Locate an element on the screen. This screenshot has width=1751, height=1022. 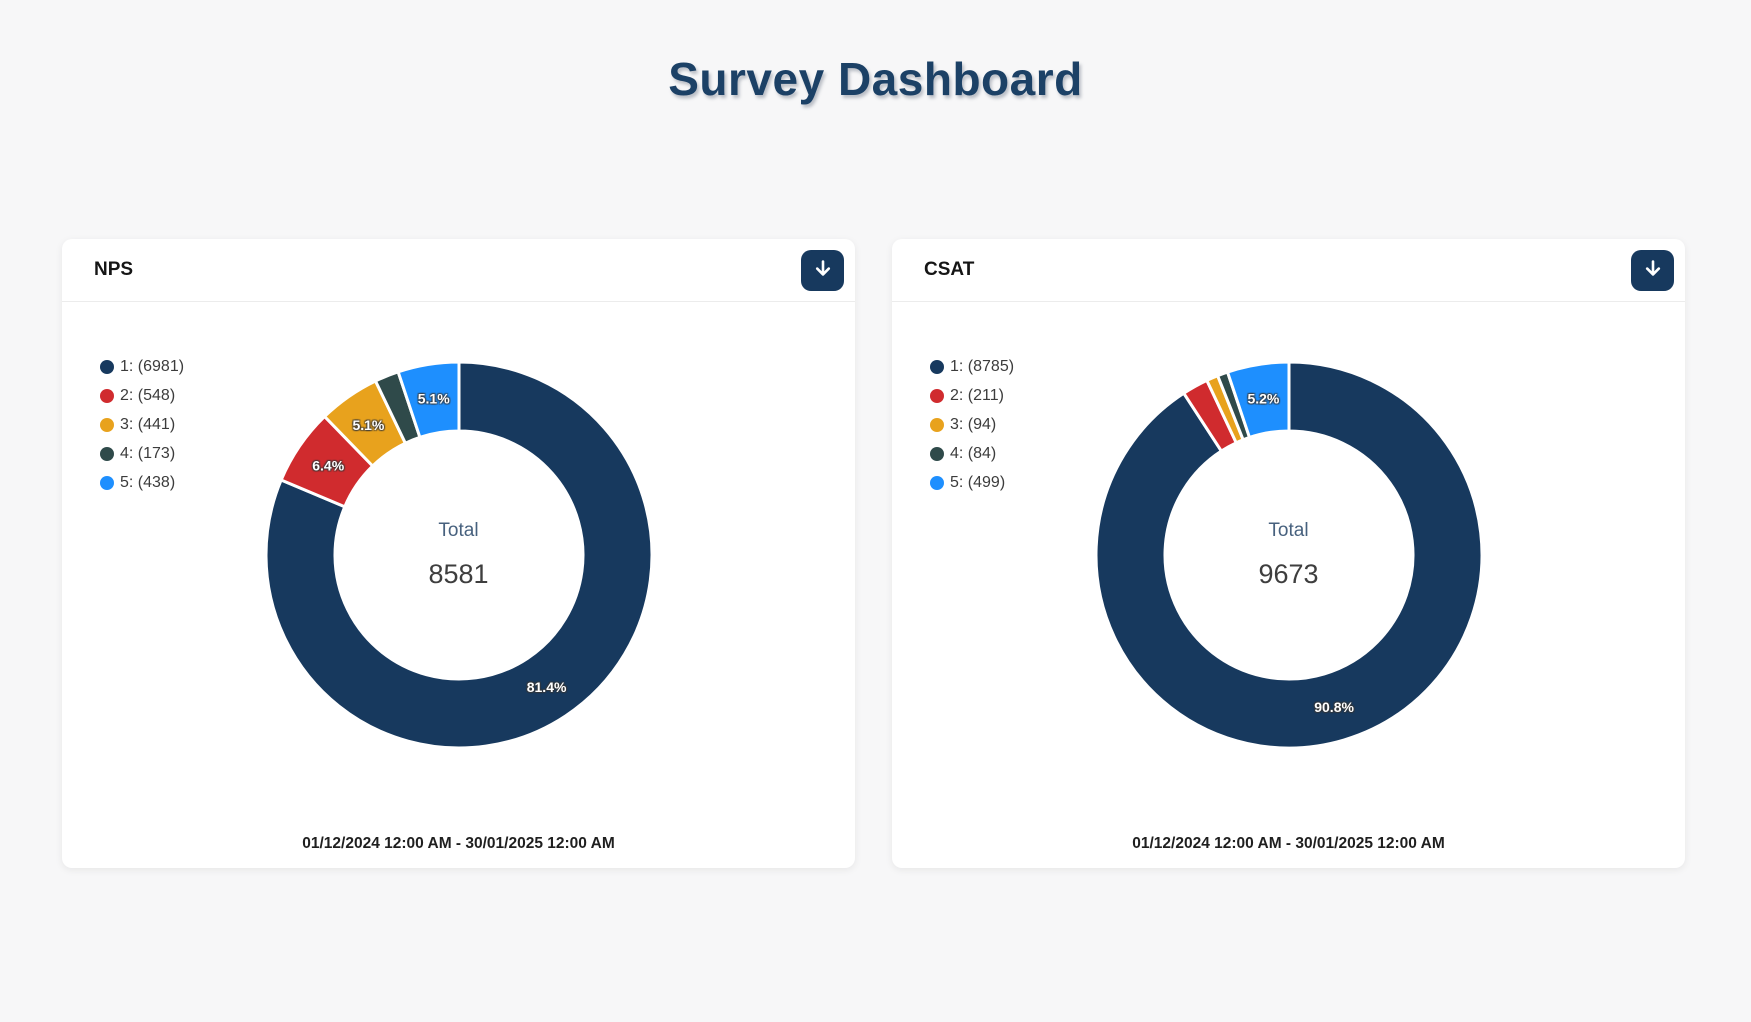
donut-svg: 81.4% 6.4% 5.1% 5.1% is located at coordinates (458, 555).